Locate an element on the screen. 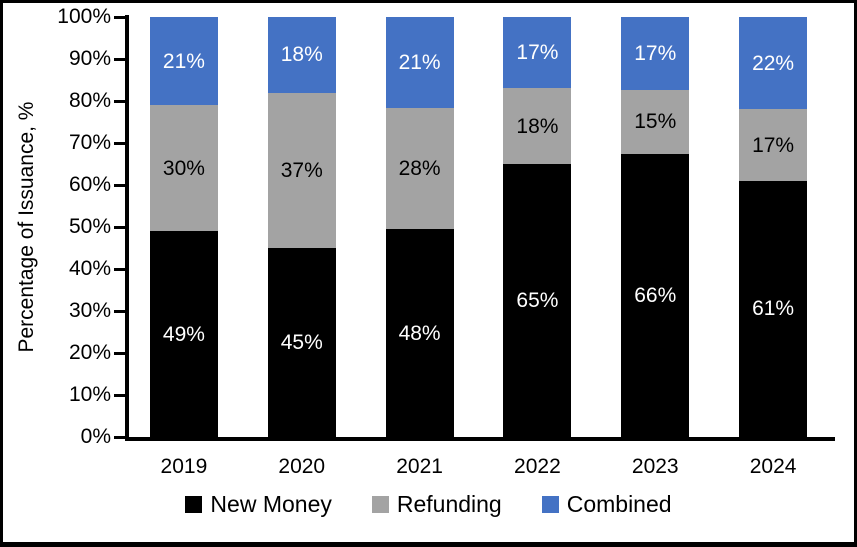 The width and height of the screenshot is (857, 547). y-tick-label: 20% is located at coordinates (89, 352).